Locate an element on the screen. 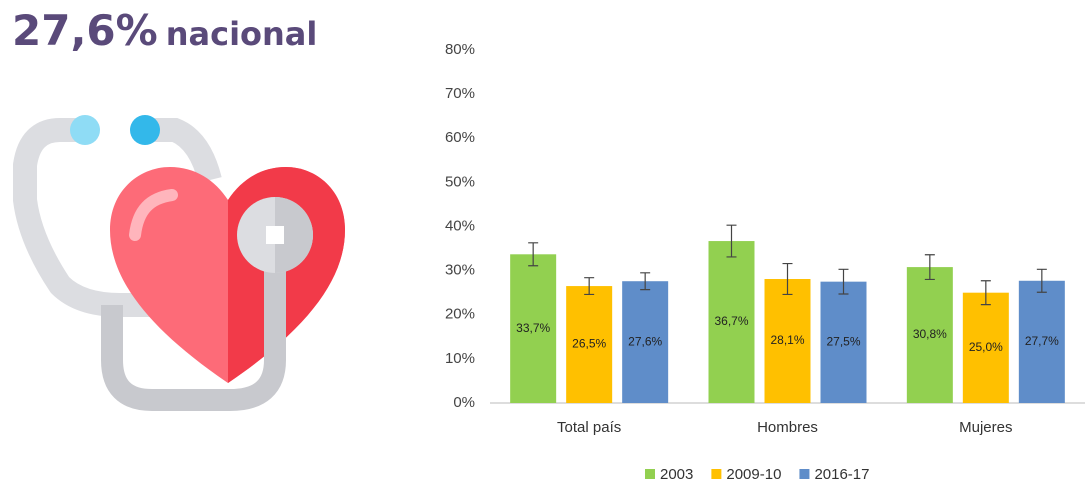 The image size is (1086, 484). legend-label: 2009-10 is located at coordinates (753, 474).